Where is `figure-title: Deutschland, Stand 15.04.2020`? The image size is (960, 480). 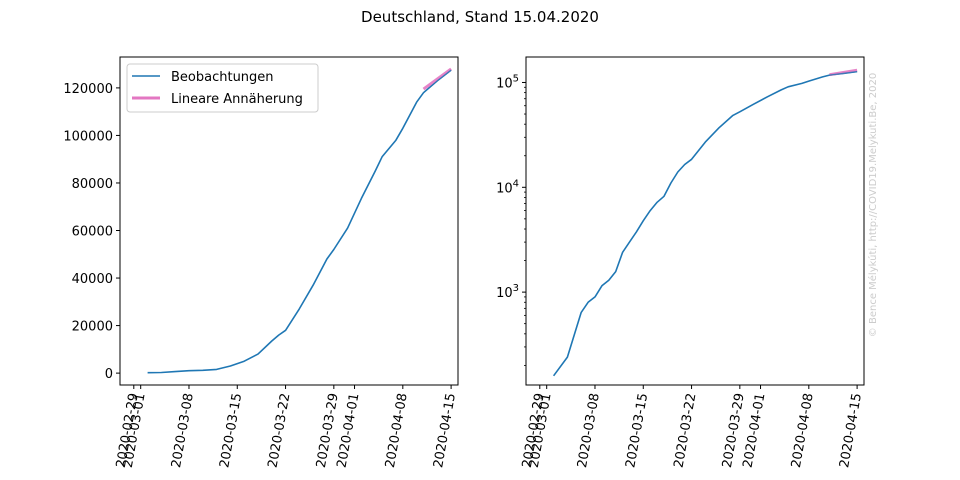 figure-title: Deutschland, Stand 15.04.2020 is located at coordinates (480, 17).